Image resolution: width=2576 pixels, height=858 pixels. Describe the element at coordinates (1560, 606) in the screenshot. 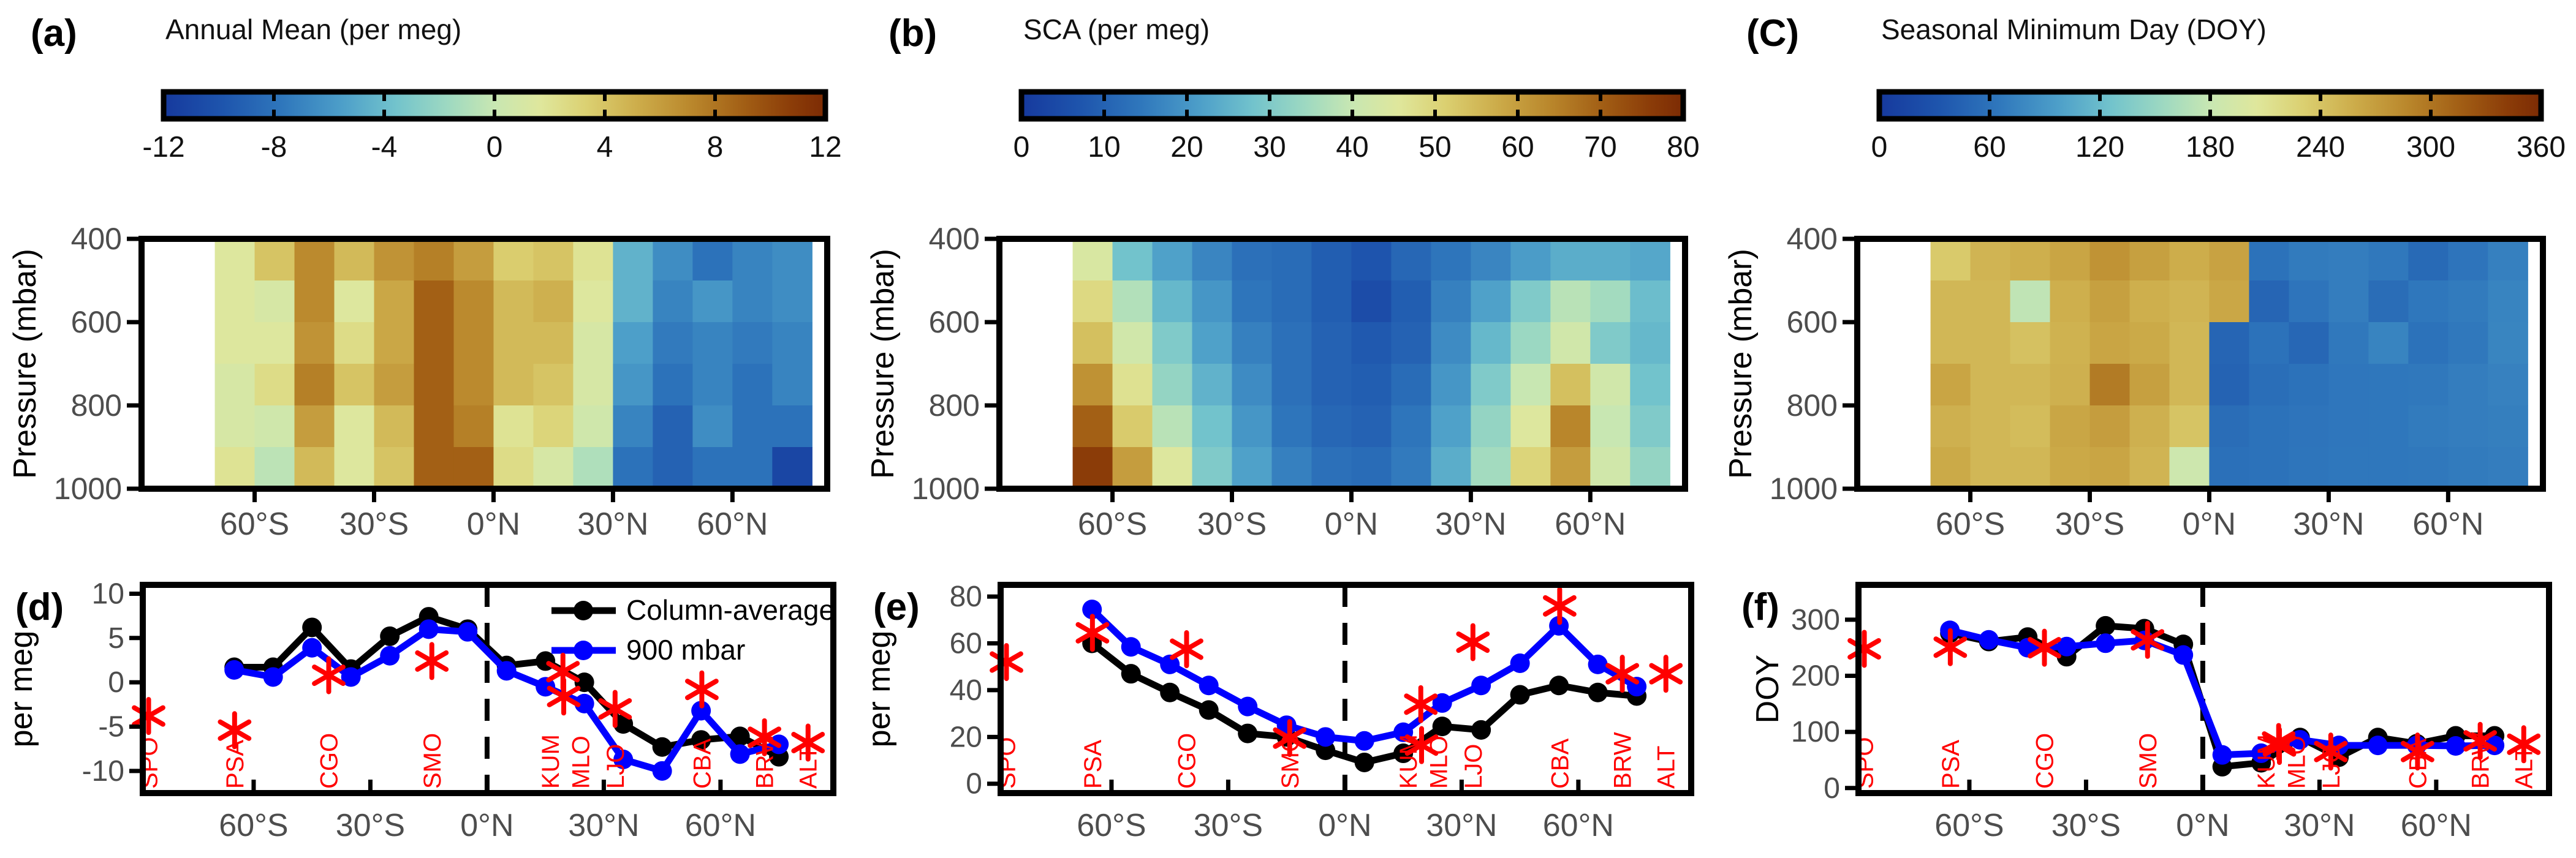

I see `station-marker-cba` at that location.